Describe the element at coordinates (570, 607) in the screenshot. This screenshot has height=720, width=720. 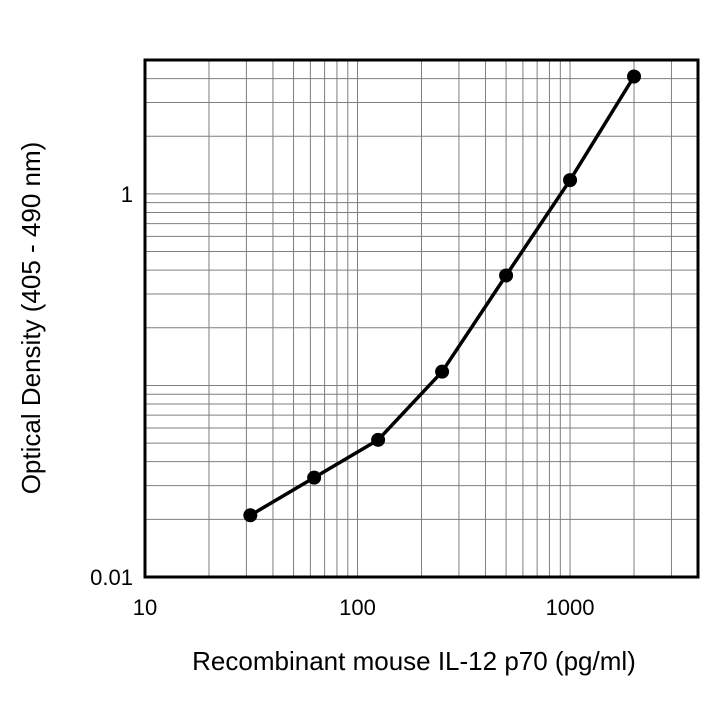
I see `x-tick-label: 1000` at that location.